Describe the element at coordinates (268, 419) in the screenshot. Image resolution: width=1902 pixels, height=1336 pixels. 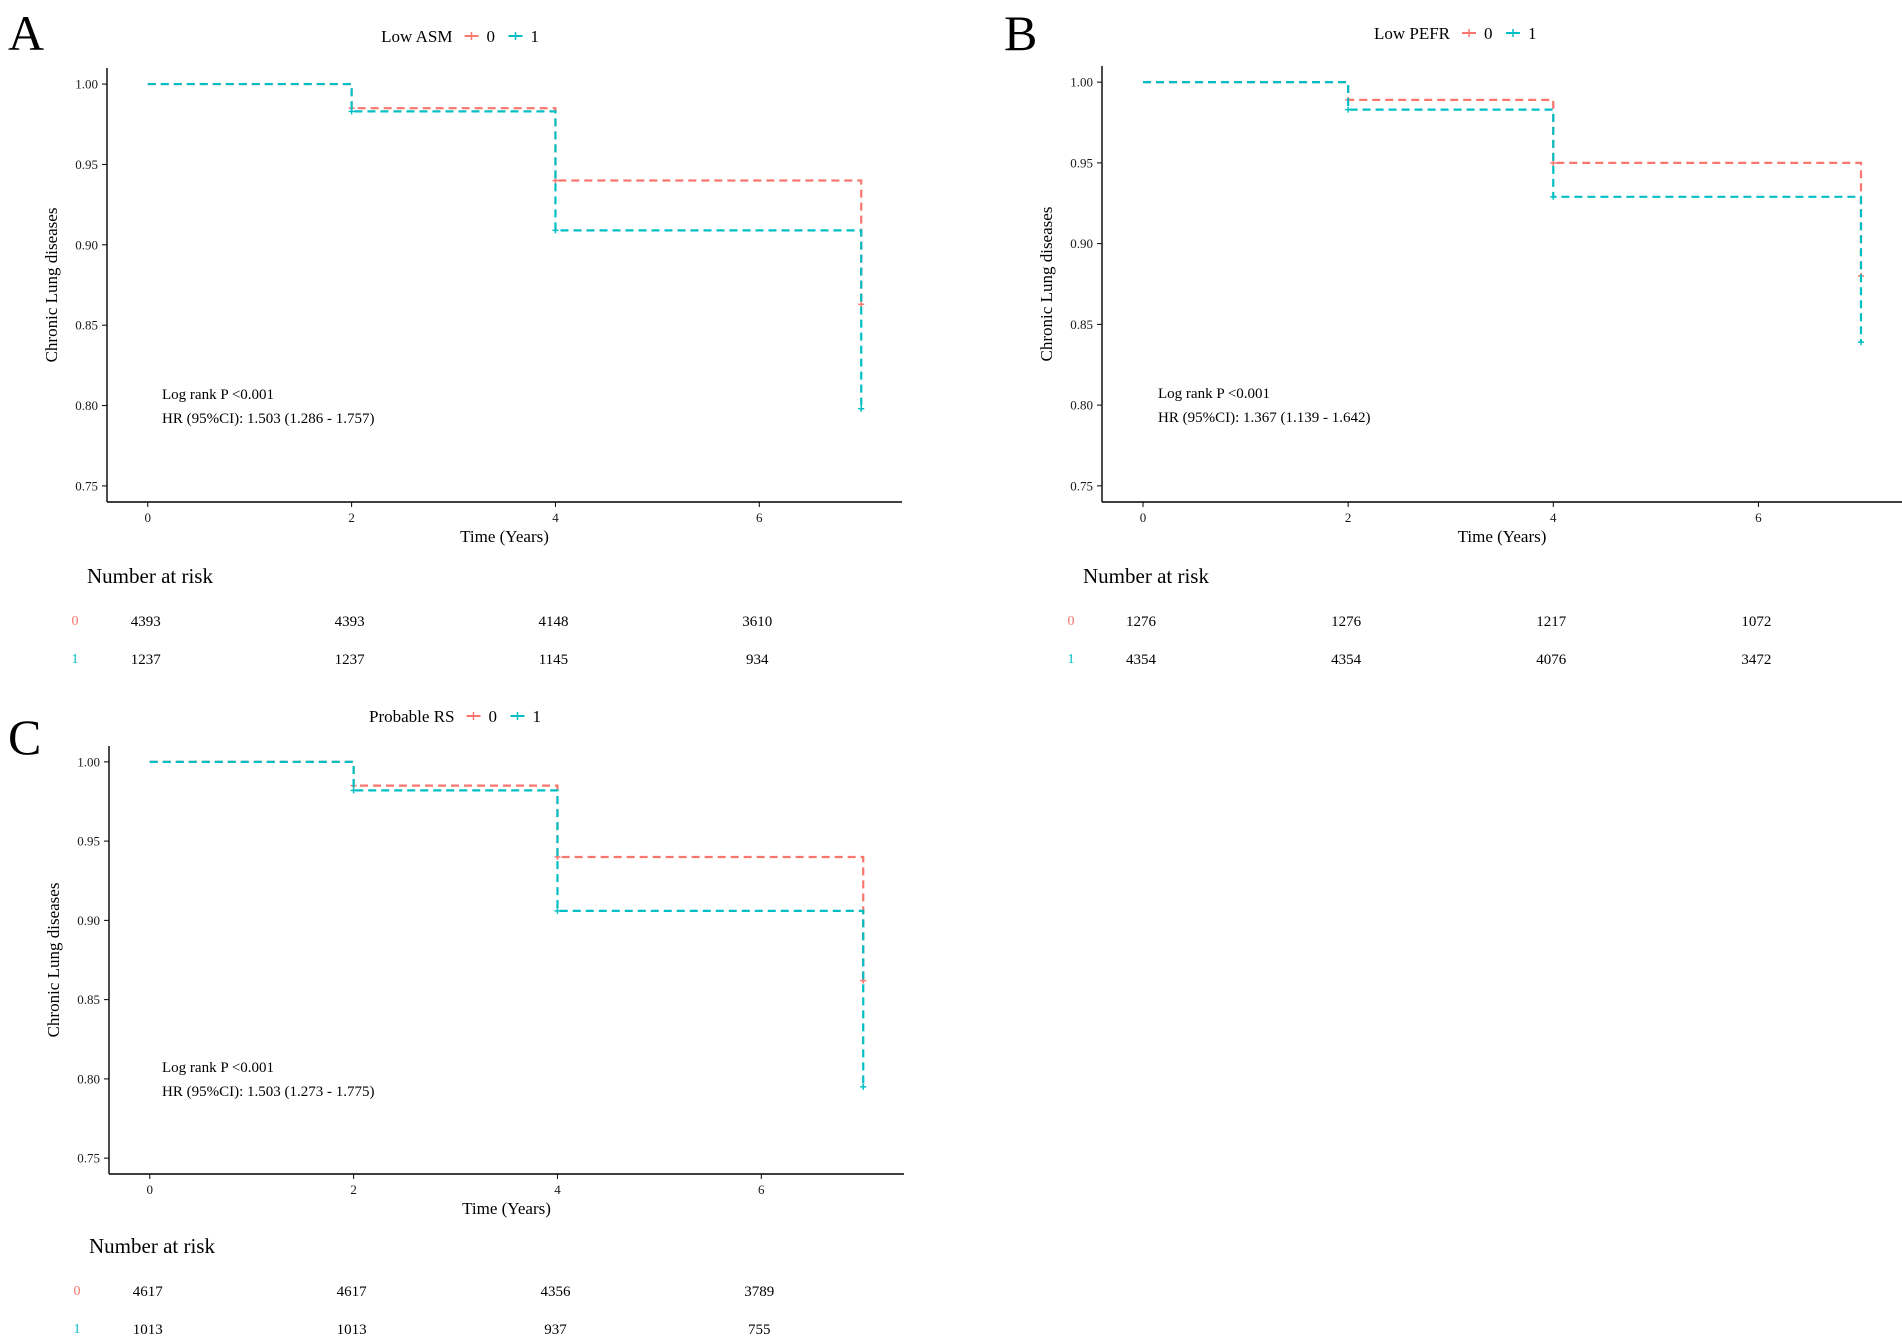
I see `stat-annotation: HR (95%CI): 1.503 (1.286 - 1.757)` at that location.